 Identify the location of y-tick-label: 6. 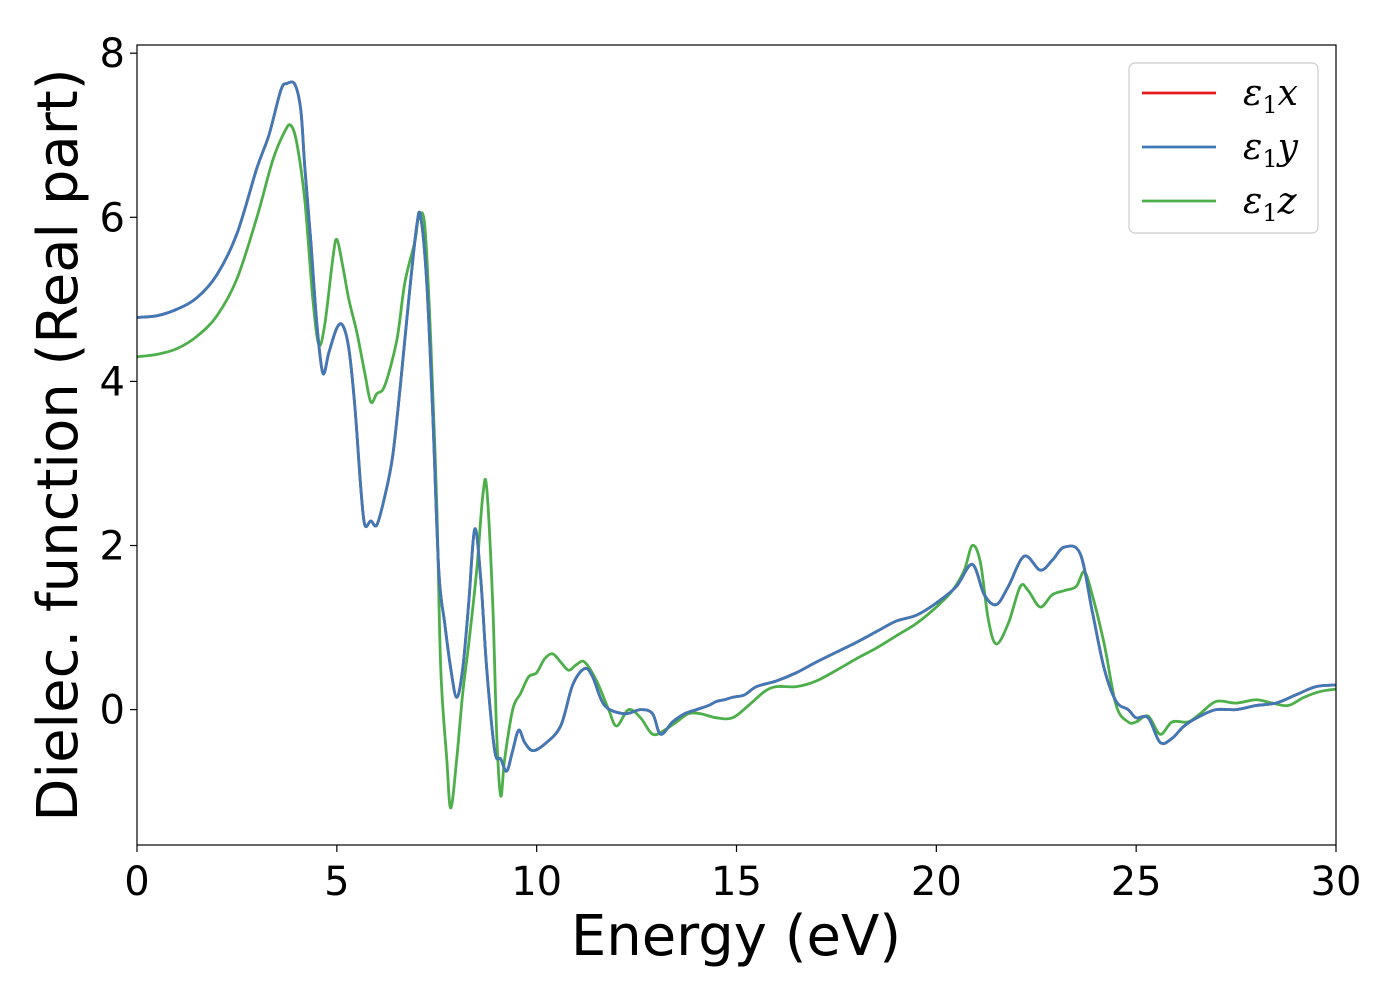
(112, 218).